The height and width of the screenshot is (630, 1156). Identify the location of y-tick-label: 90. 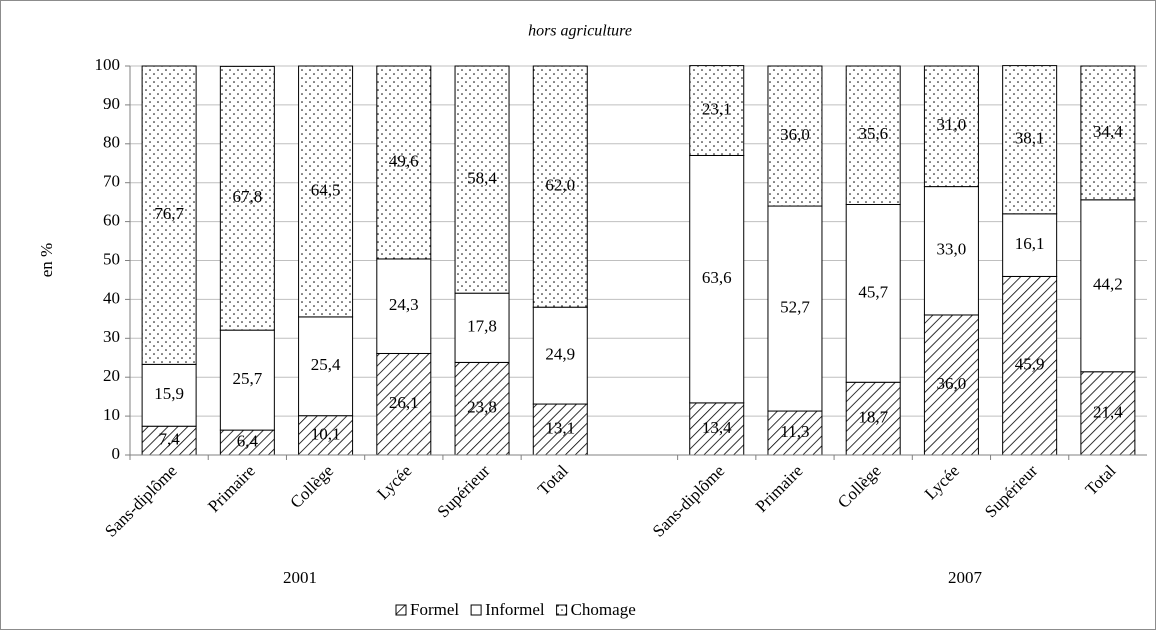
(111, 103).